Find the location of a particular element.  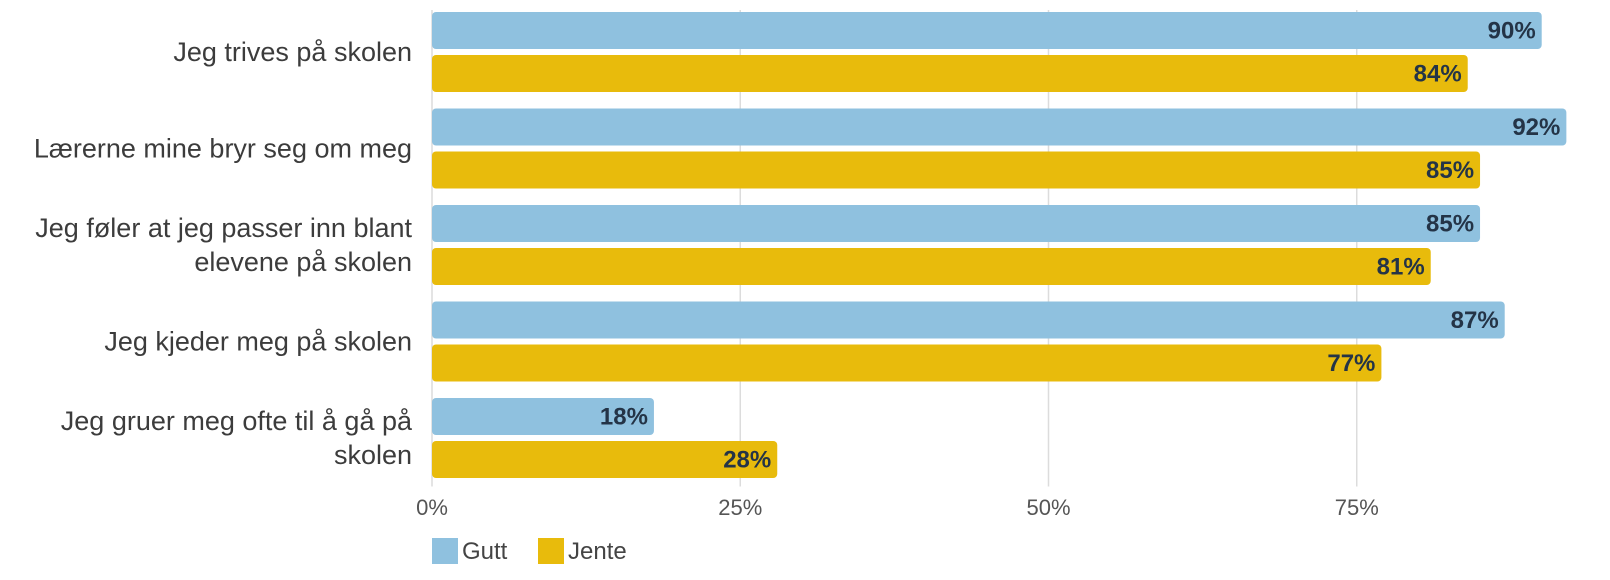

data-label: 90% is located at coordinates (1512, 31).